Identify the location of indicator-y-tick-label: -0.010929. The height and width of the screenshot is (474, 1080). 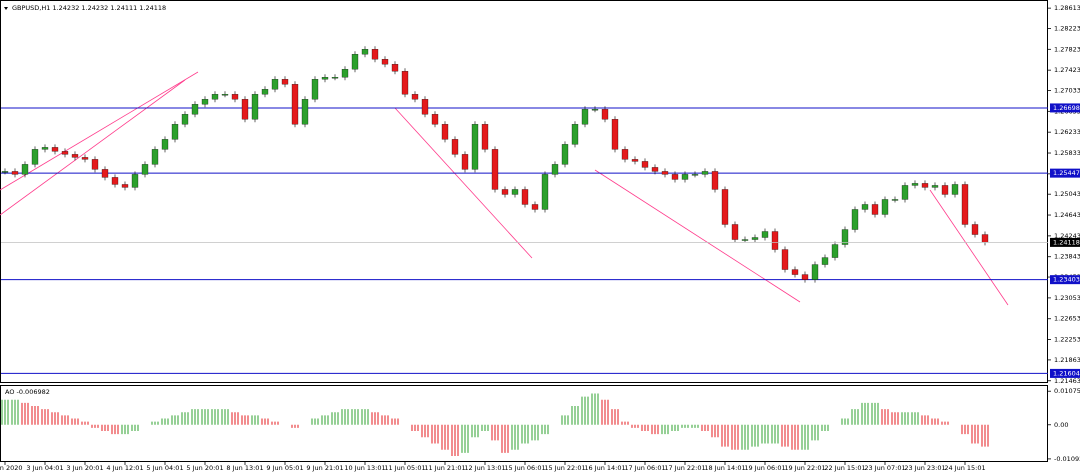
(1067, 459).